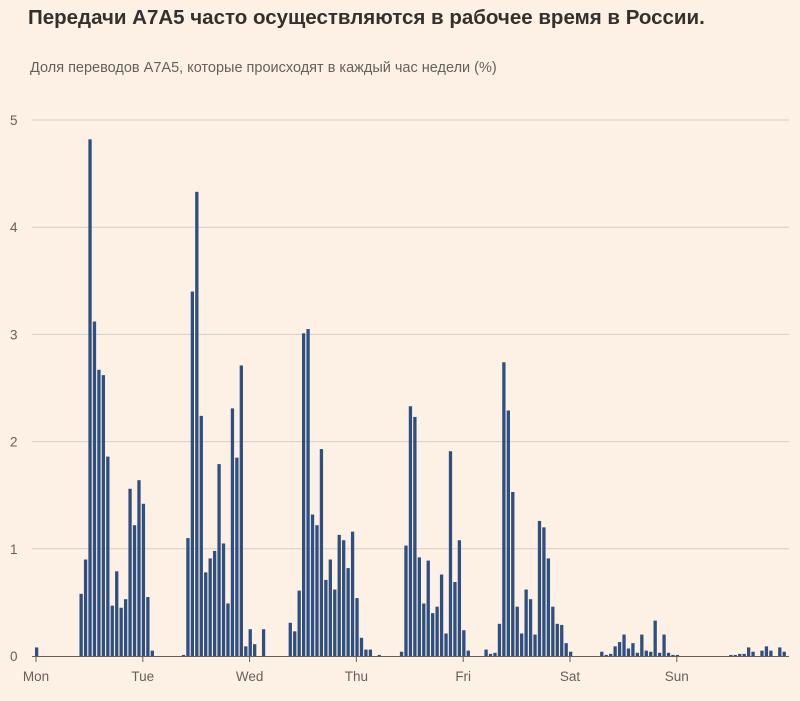  Describe the element at coordinates (677, 676) in the screenshot. I see `x-tick-label: Sun` at that location.